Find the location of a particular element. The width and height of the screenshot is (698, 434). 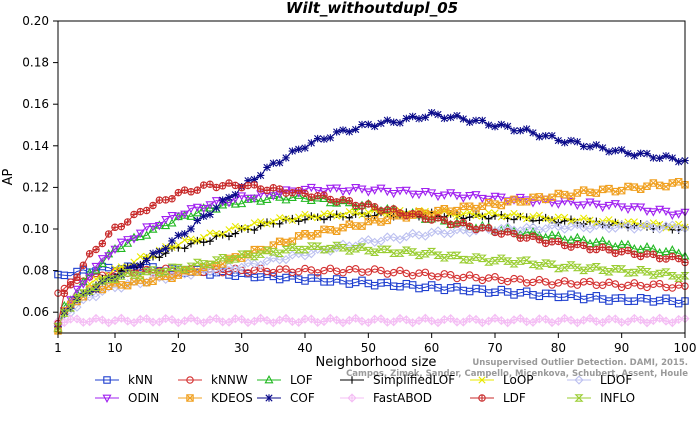

legend-item-LOF: LOF is located at coordinates (285, 380).